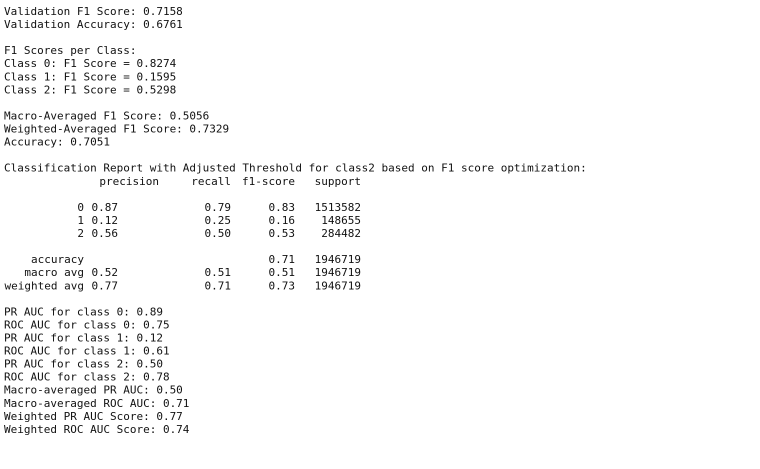 The width and height of the screenshot is (760, 469). Describe the element at coordinates (211, 181) in the screenshot. I see `column-header: recall` at that location.